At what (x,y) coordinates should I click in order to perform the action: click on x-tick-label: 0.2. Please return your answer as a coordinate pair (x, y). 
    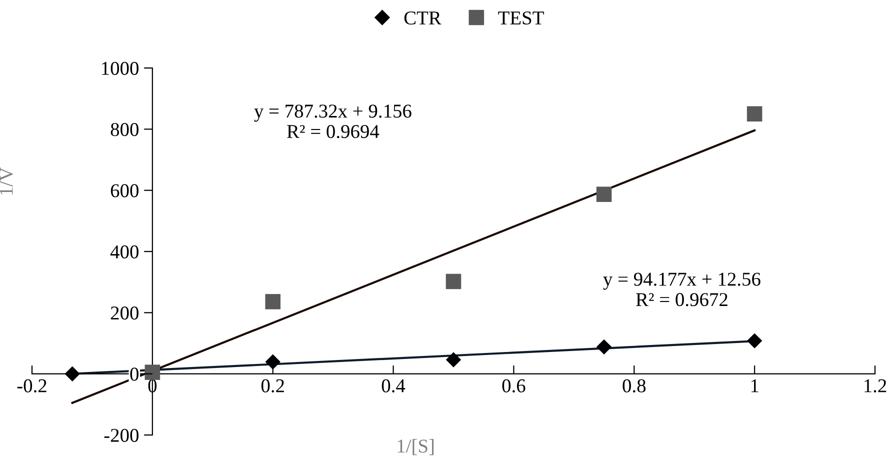
    Looking at the image, I should click on (272, 385).